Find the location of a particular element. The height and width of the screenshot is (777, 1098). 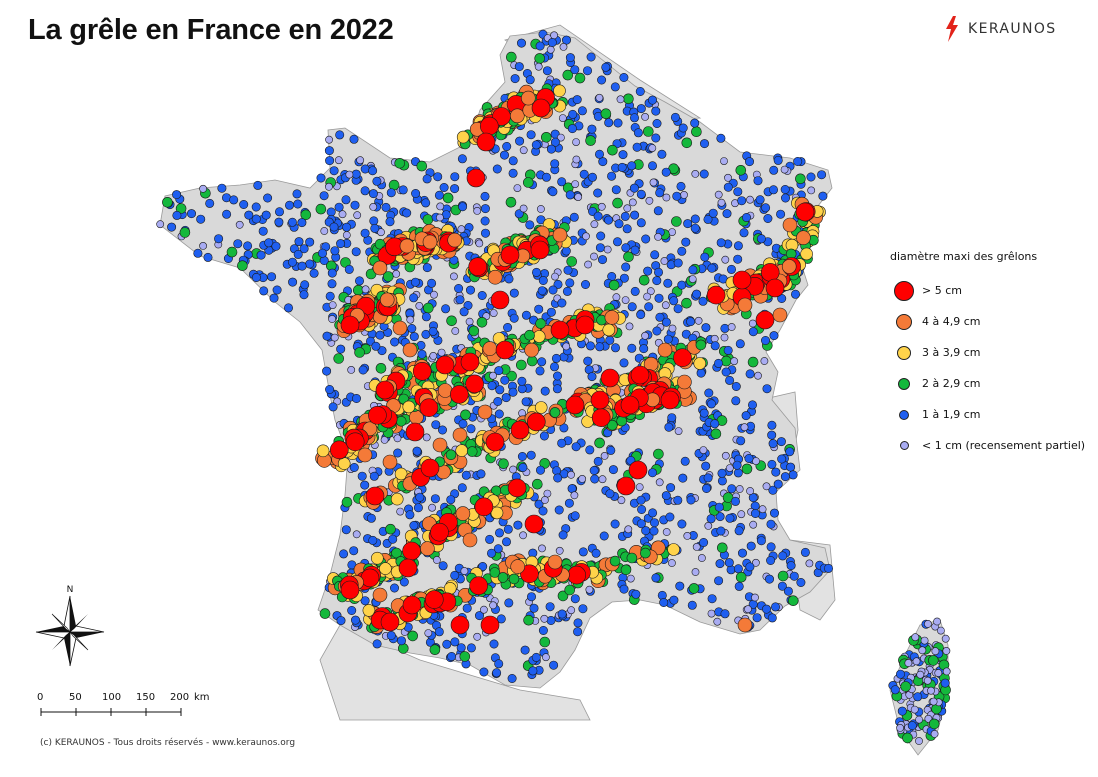

legend-swatch is located at coordinates (904, 383).